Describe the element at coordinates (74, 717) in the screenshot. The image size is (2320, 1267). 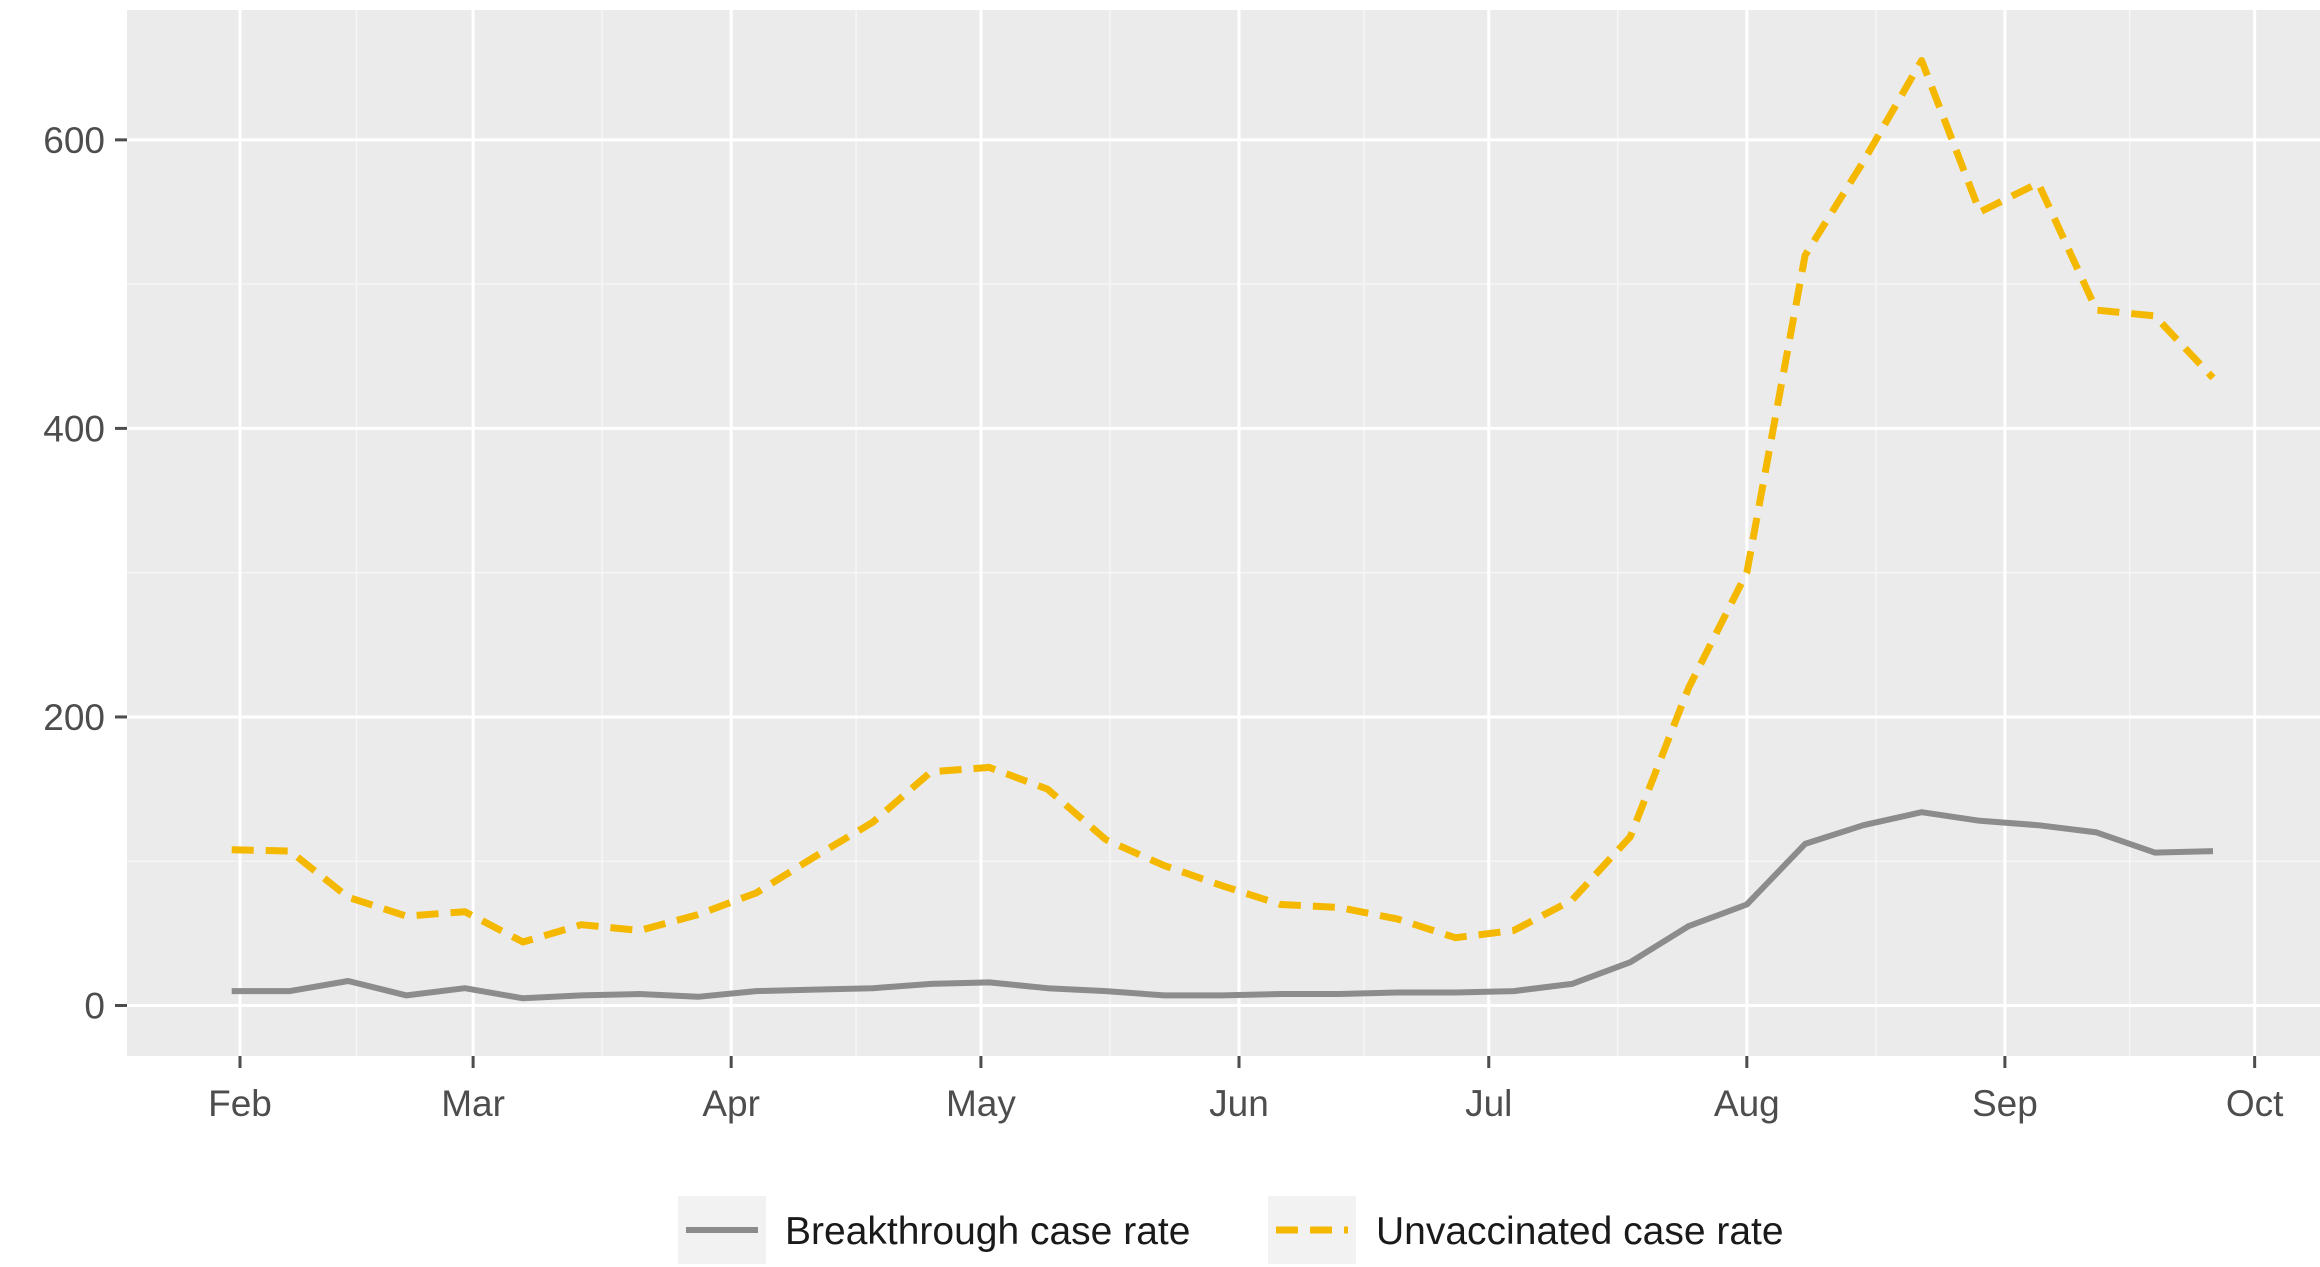
I see `y-tick-label: 200` at that location.